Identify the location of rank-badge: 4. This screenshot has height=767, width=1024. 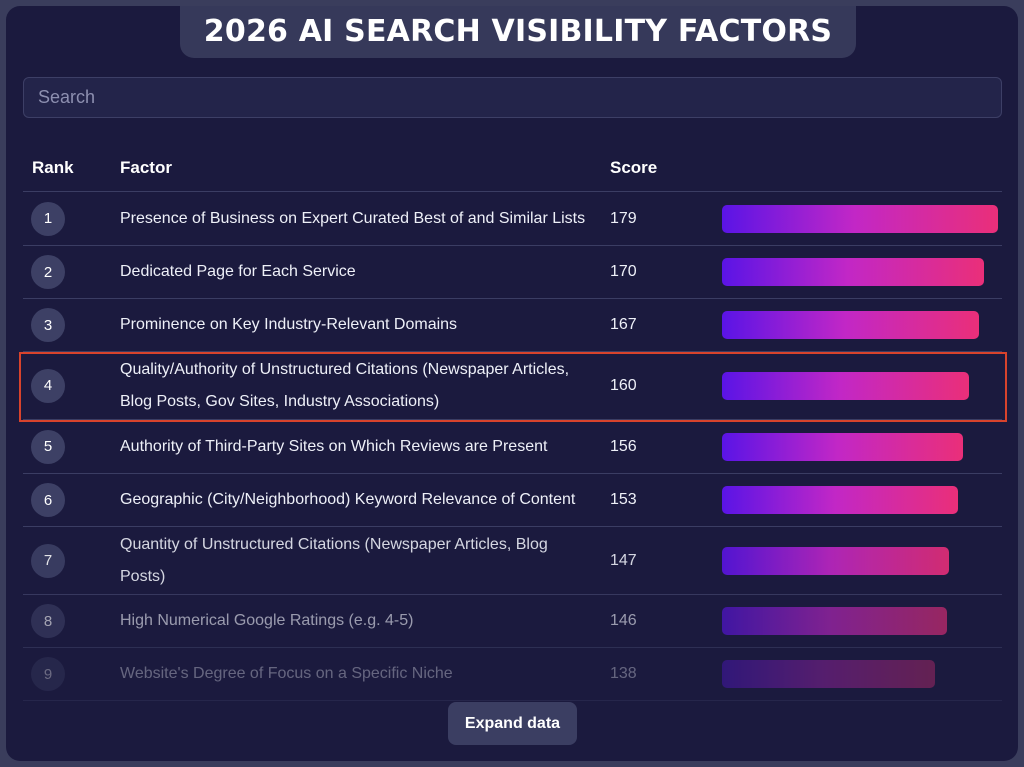
(48, 385).